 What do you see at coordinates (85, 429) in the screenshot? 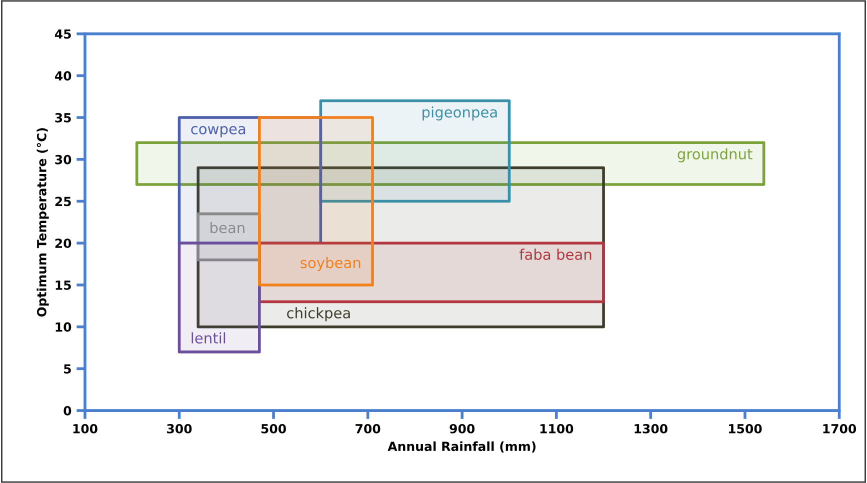
I see `x-tick-label: 100` at bounding box center [85, 429].